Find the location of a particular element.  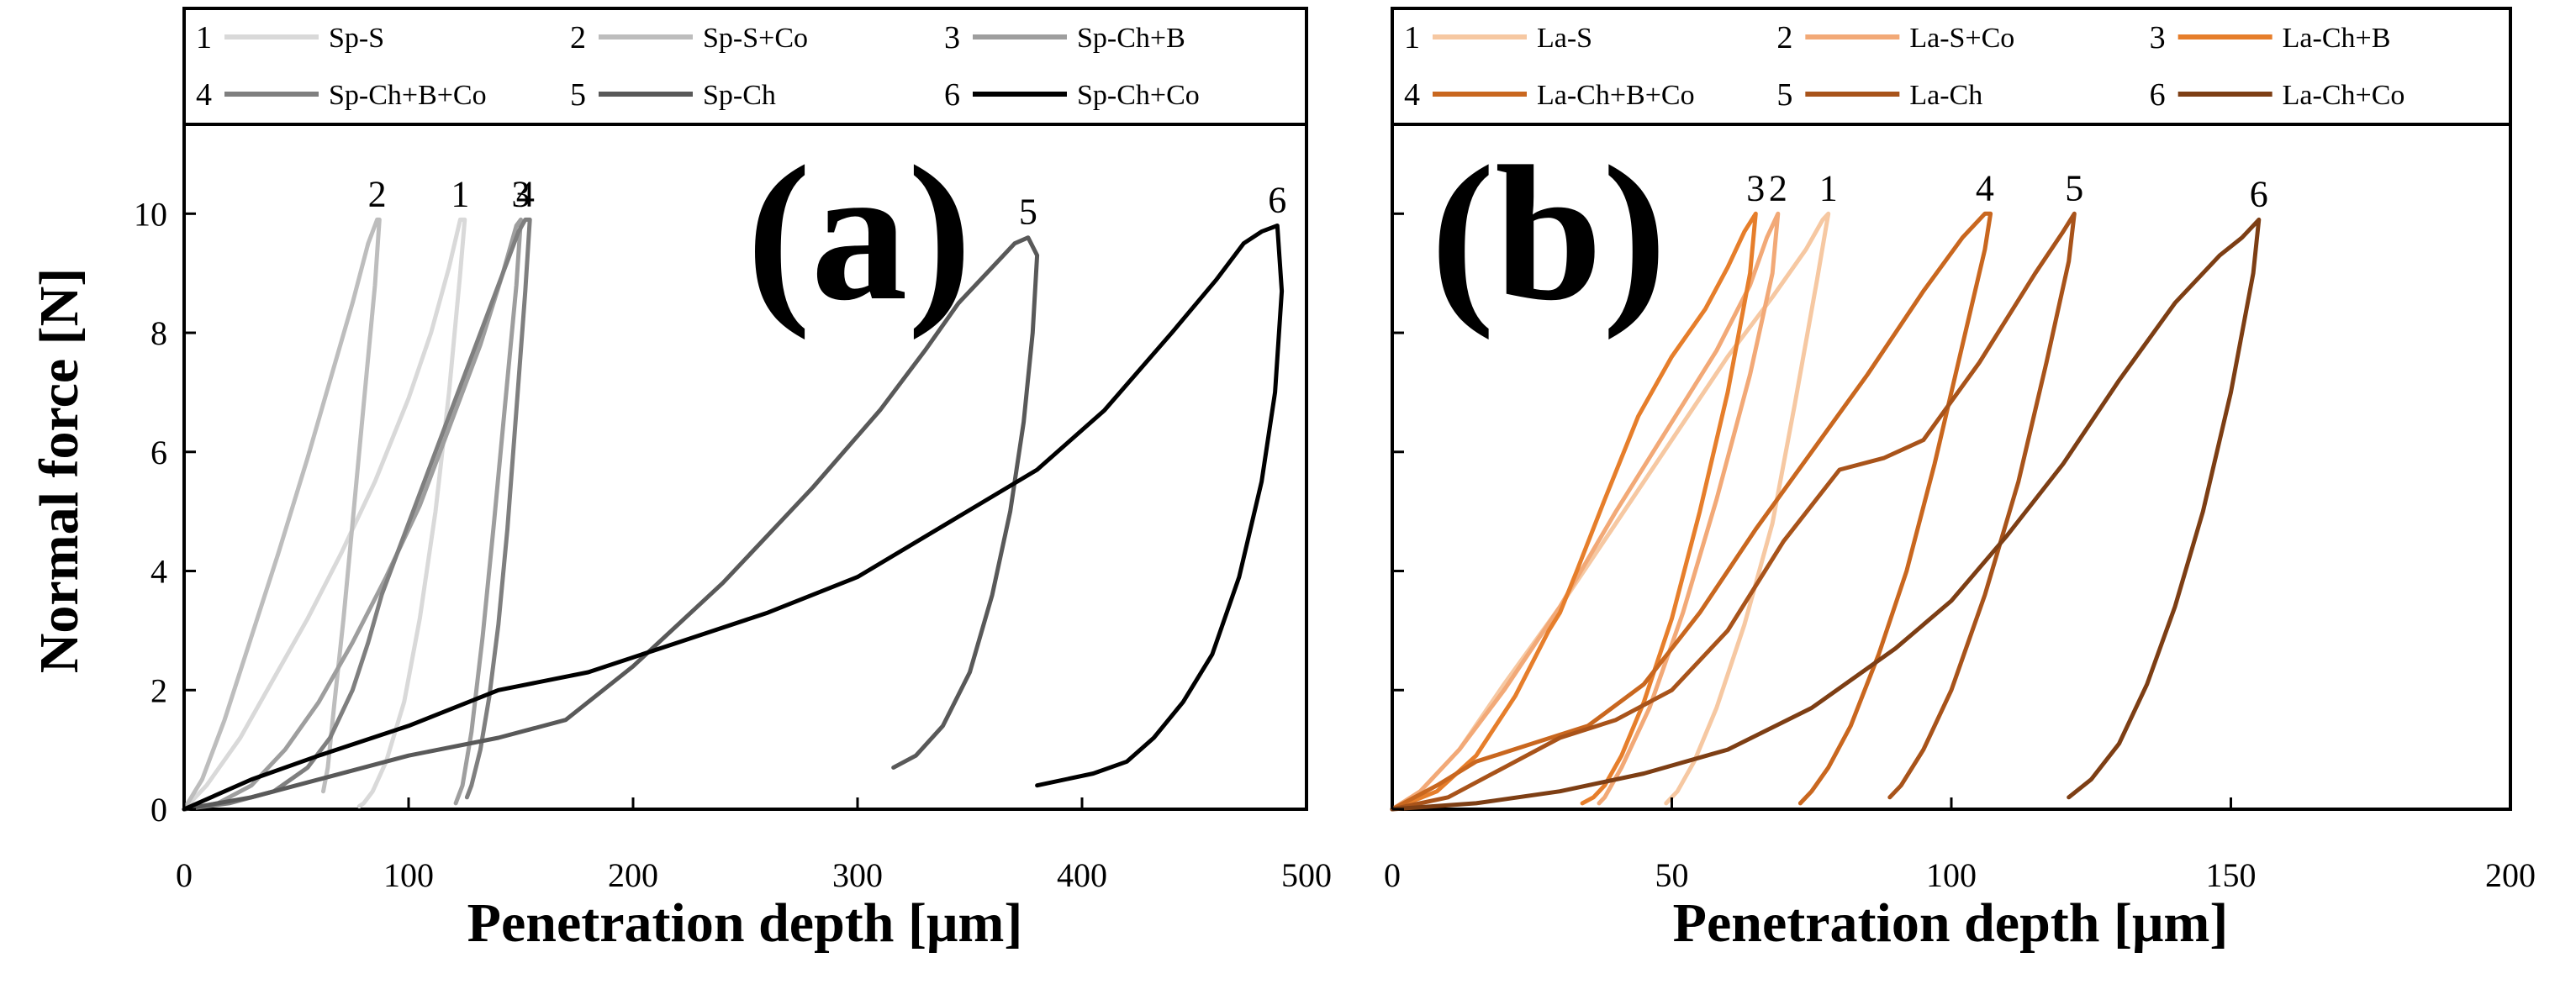

series-line-la-s is located at coordinates (1610, 511).